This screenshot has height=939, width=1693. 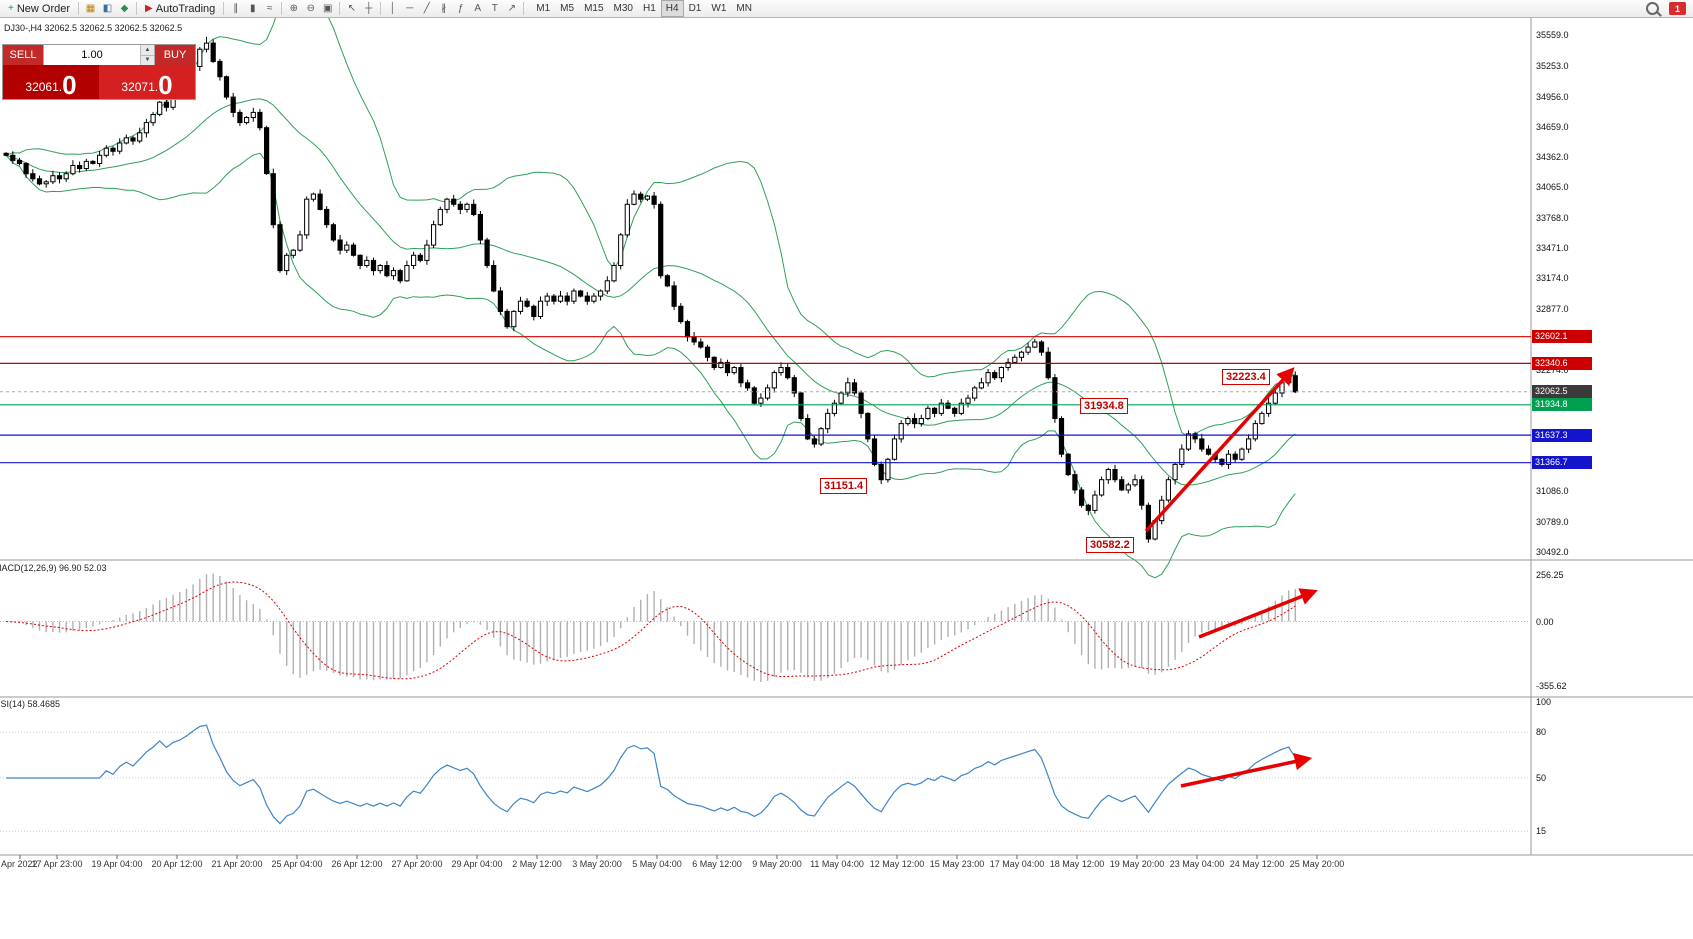 I want to click on timeframe-buttons: M1 M5 M15 M30 H1 H4 D1 W1 MN, so click(x=644, y=8).